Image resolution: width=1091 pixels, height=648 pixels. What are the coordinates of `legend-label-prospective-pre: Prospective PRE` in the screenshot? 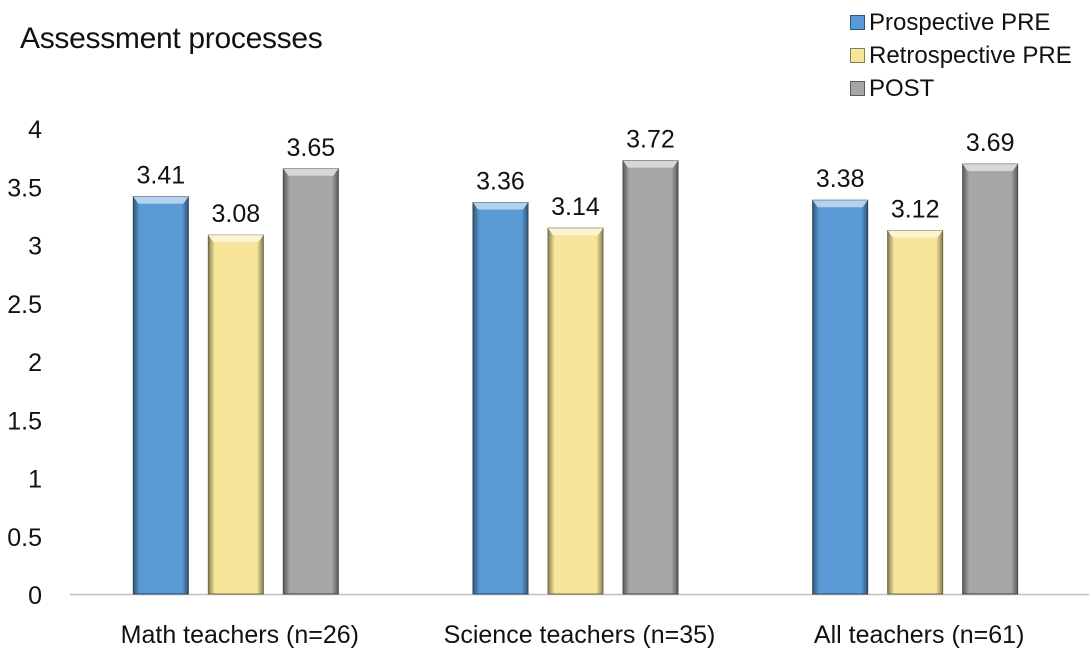 It's located at (960, 22).